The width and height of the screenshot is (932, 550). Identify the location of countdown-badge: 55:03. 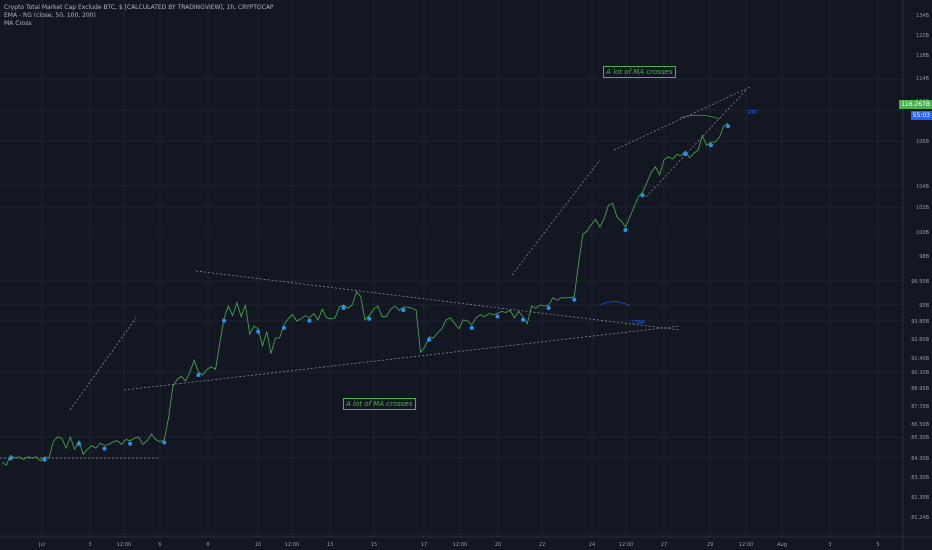
(921, 115).